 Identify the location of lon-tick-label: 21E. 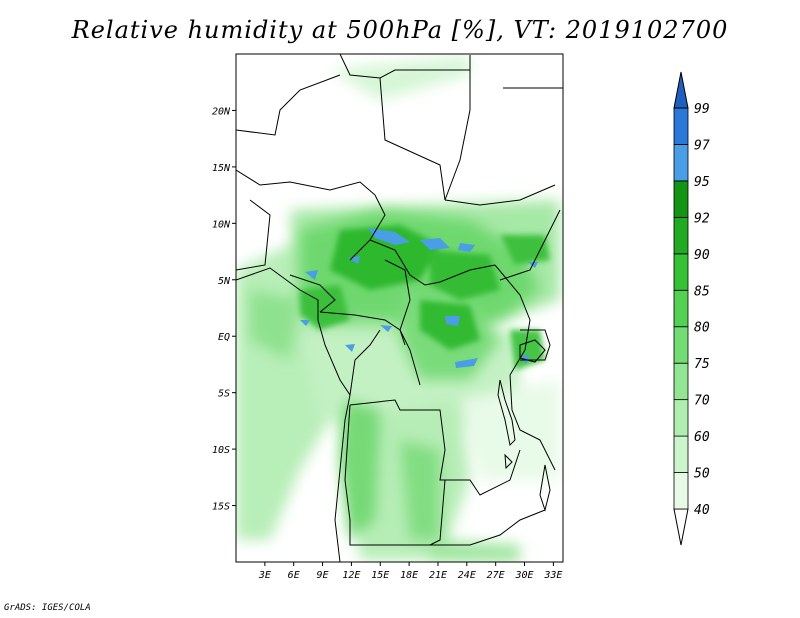
(438, 575).